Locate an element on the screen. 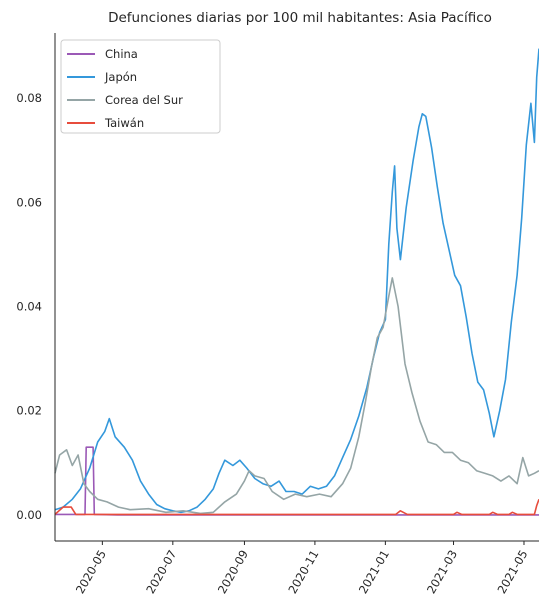 This screenshot has width=539, height=612. legend-label-corea-del-sur: Corea del Sur is located at coordinates (144, 100).